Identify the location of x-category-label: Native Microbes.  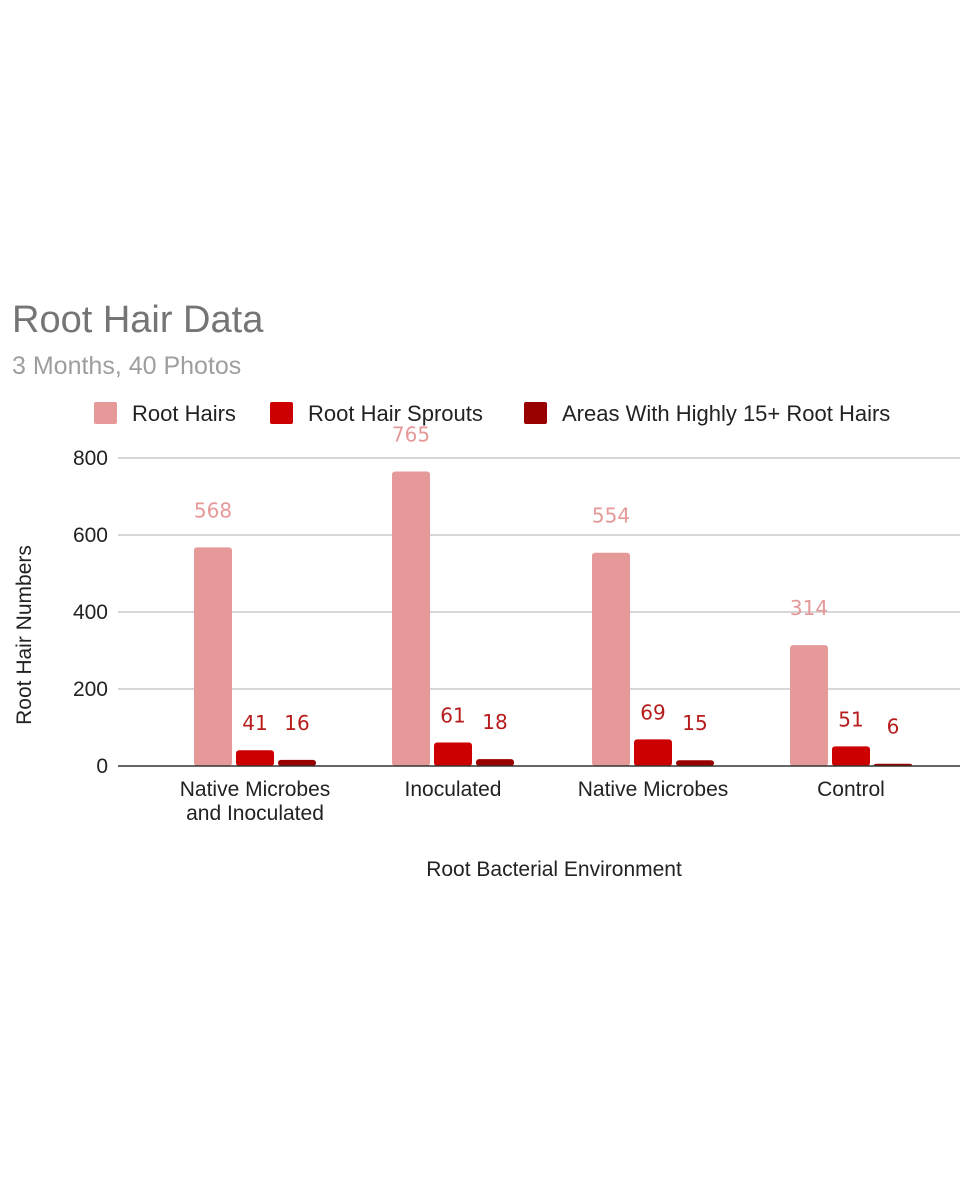
(653, 789).